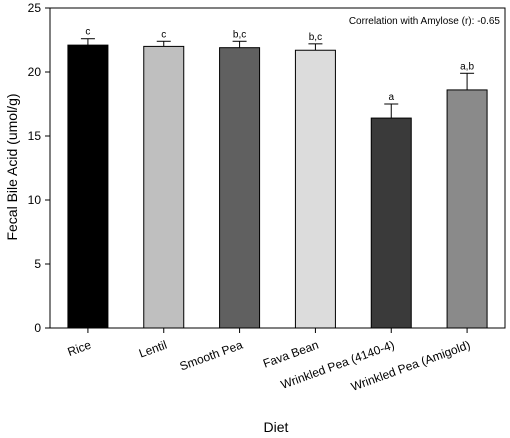  Describe the element at coordinates (80, 348) in the screenshot. I see `x-tick-label: Rice` at that location.